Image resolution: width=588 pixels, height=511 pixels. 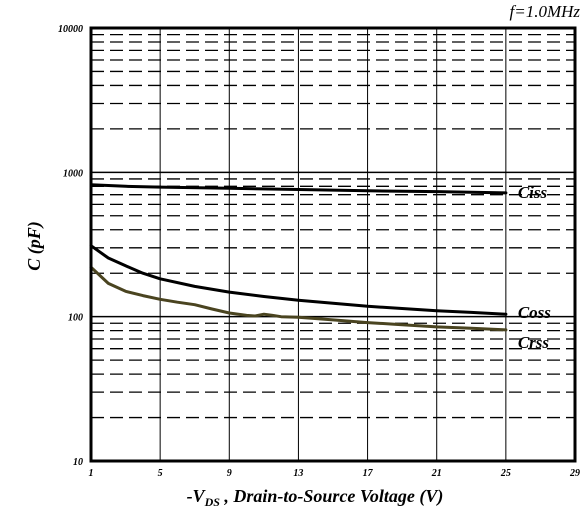 What do you see at coordinates (298, 189) in the screenshot?
I see `series-line-ciss` at bounding box center [298, 189].